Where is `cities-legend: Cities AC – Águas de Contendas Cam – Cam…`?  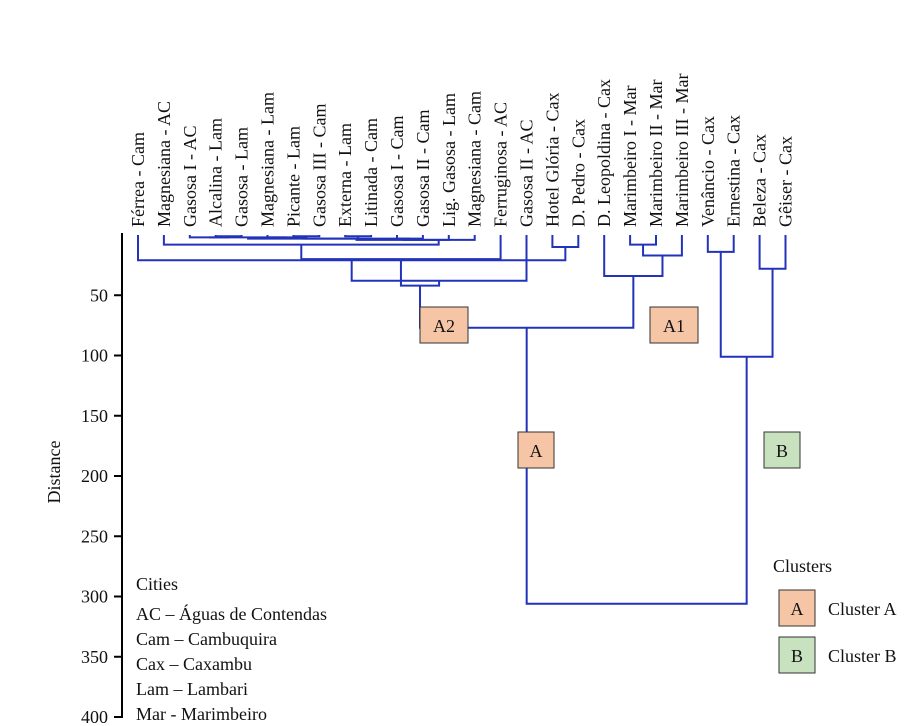 cities-legend: Cities AC – Águas de Contendas Cam – Cam… is located at coordinates (231, 649).